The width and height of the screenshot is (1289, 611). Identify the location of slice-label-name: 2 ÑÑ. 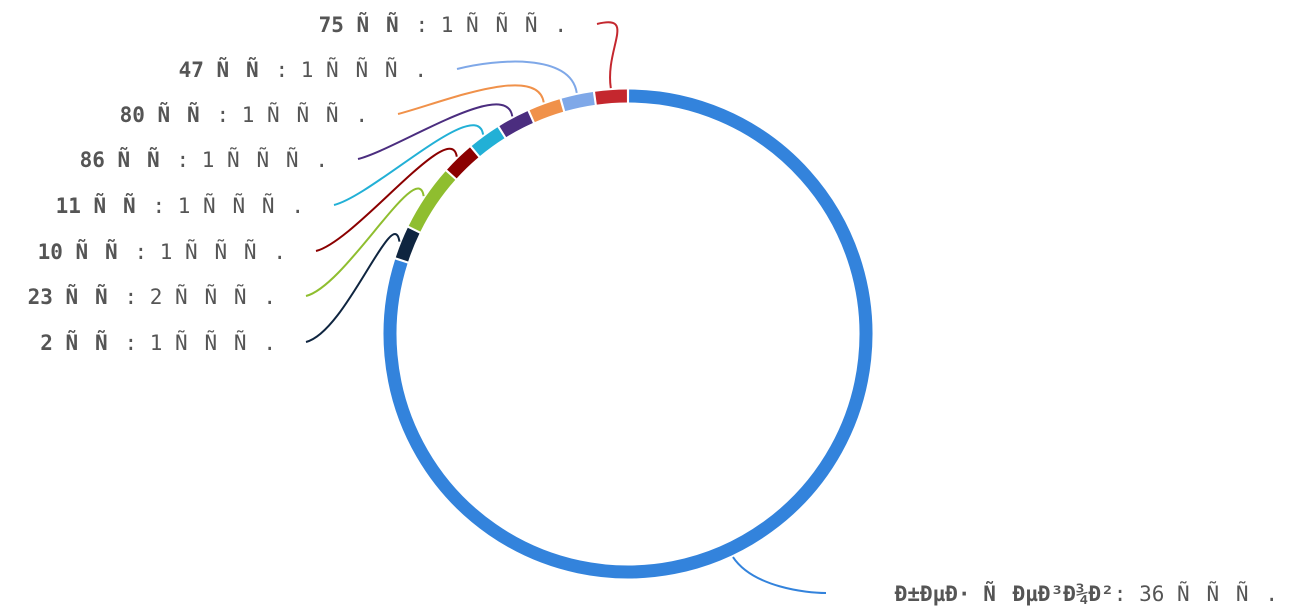
(82, 342).